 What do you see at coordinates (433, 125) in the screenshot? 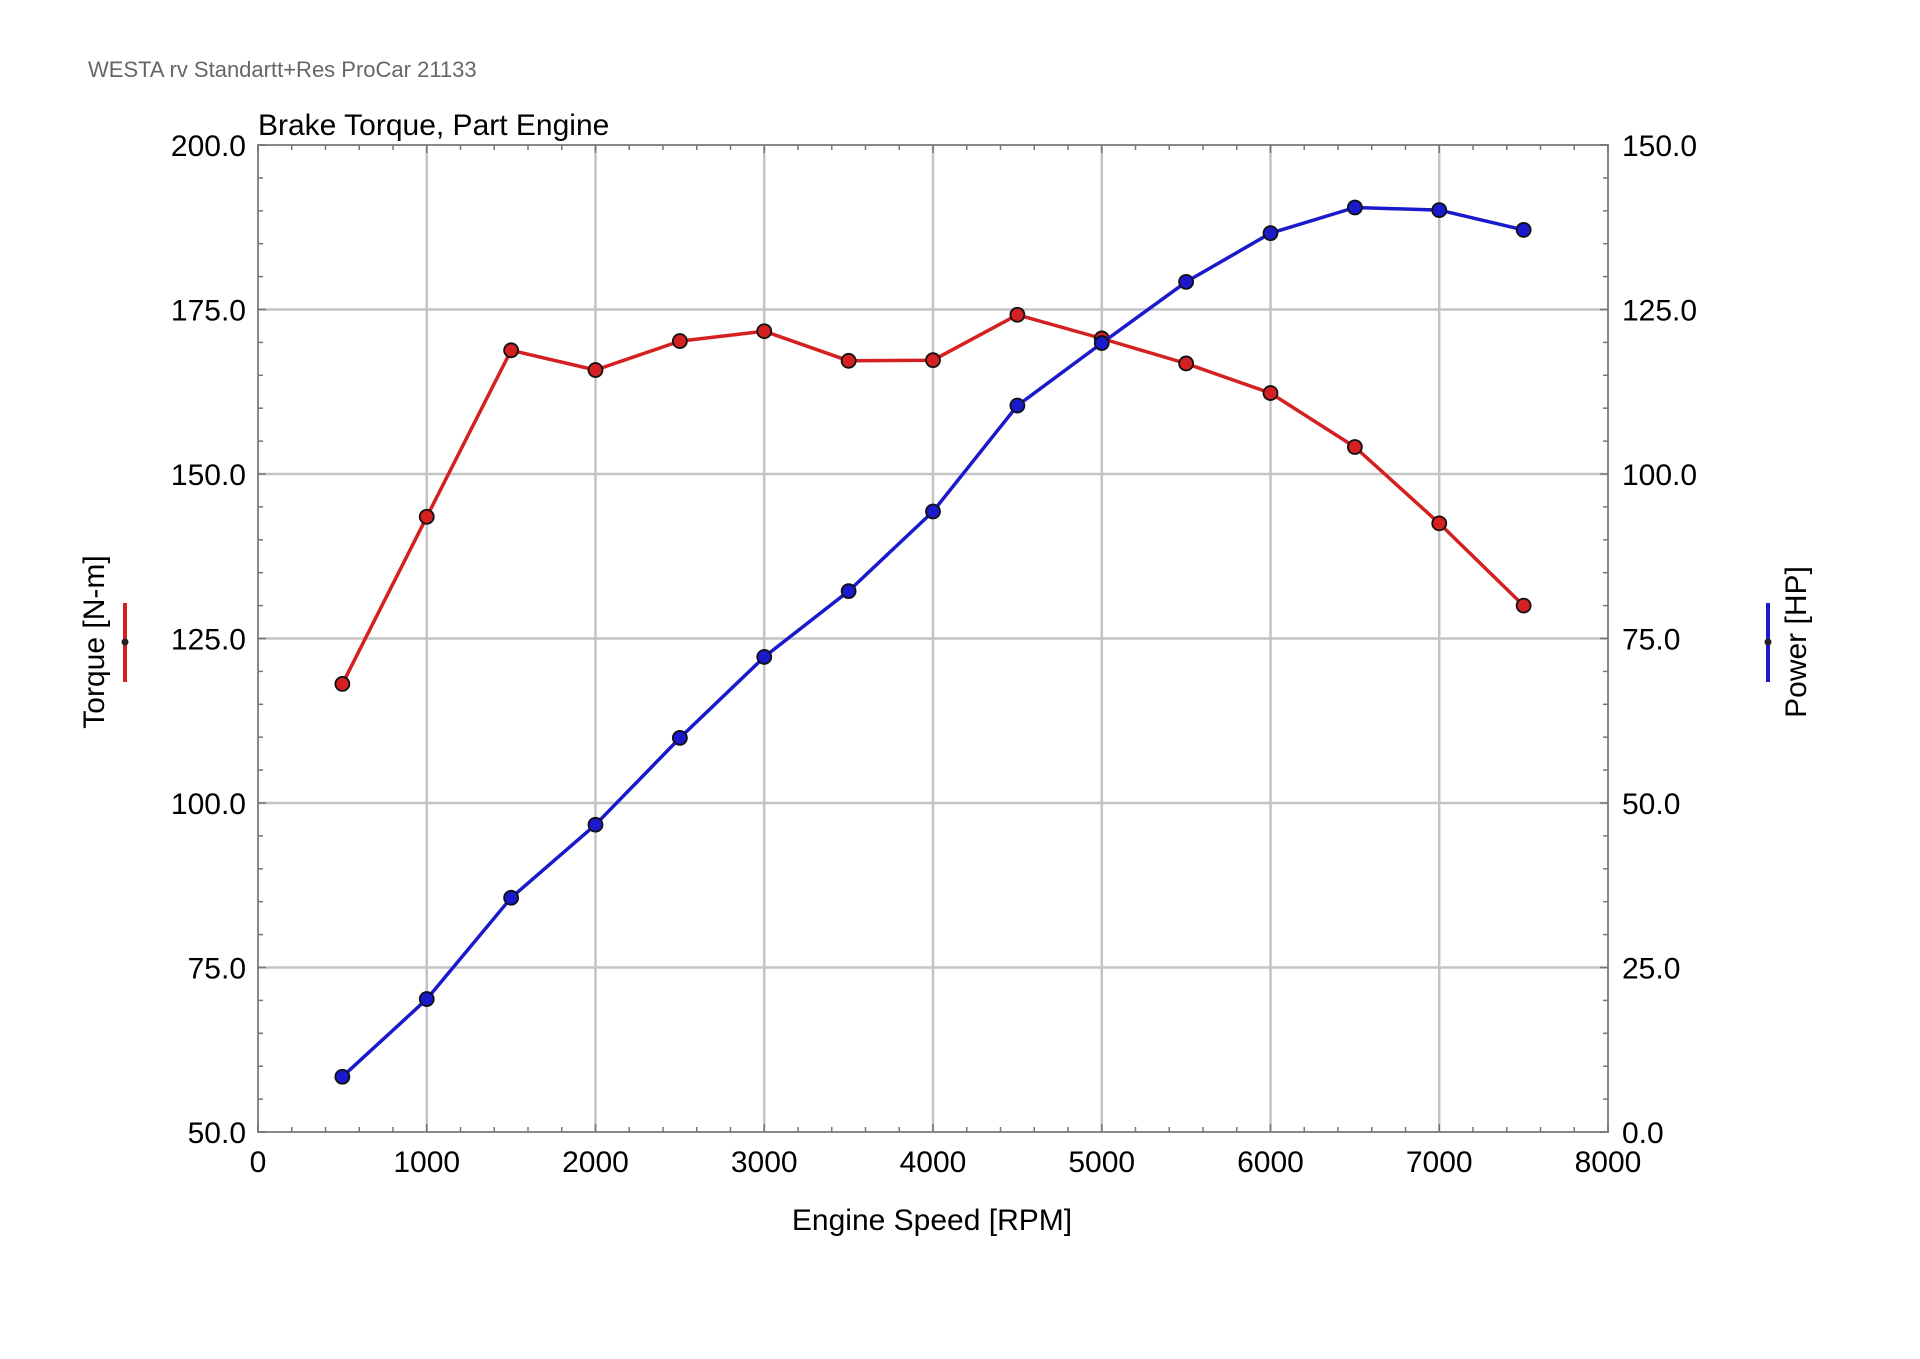
I see `chart-title: Brake Torque, Part Engine` at bounding box center [433, 125].